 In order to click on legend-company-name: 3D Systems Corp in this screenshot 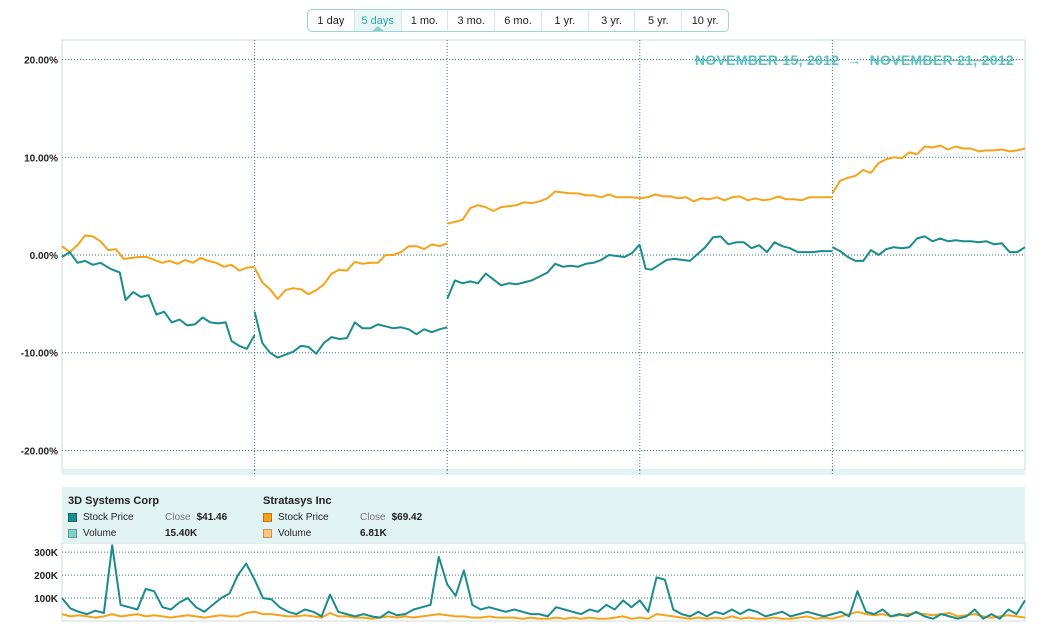, I will do `click(114, 501)`.